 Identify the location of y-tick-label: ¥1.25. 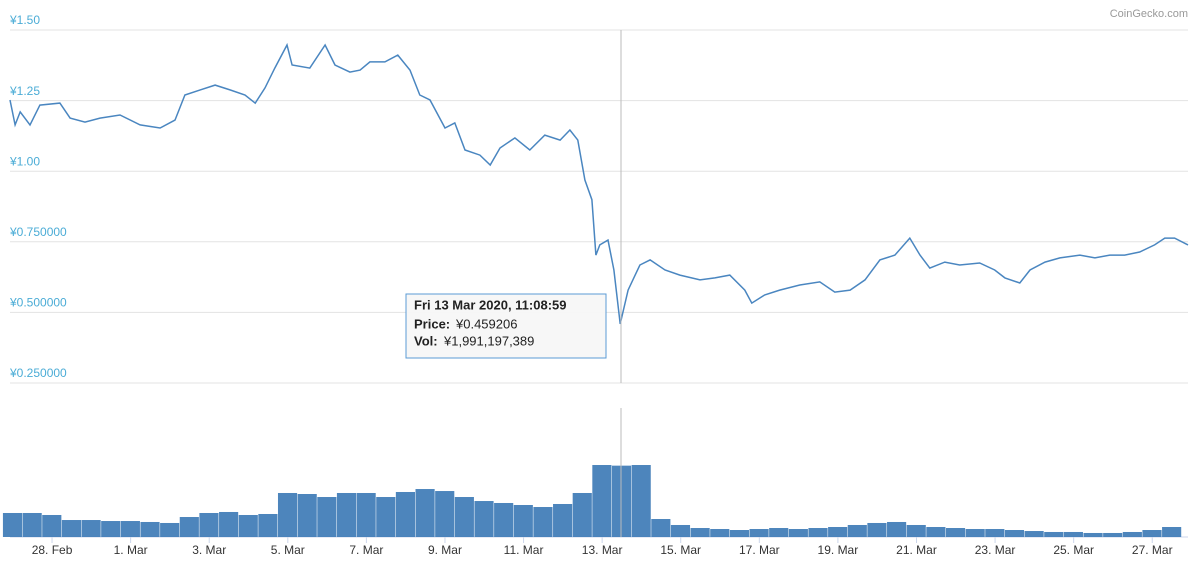
(24, 91).